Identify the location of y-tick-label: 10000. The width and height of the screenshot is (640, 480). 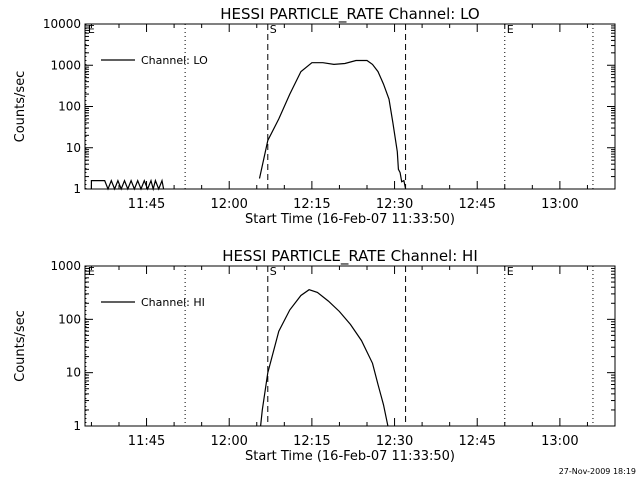
(62, 24).